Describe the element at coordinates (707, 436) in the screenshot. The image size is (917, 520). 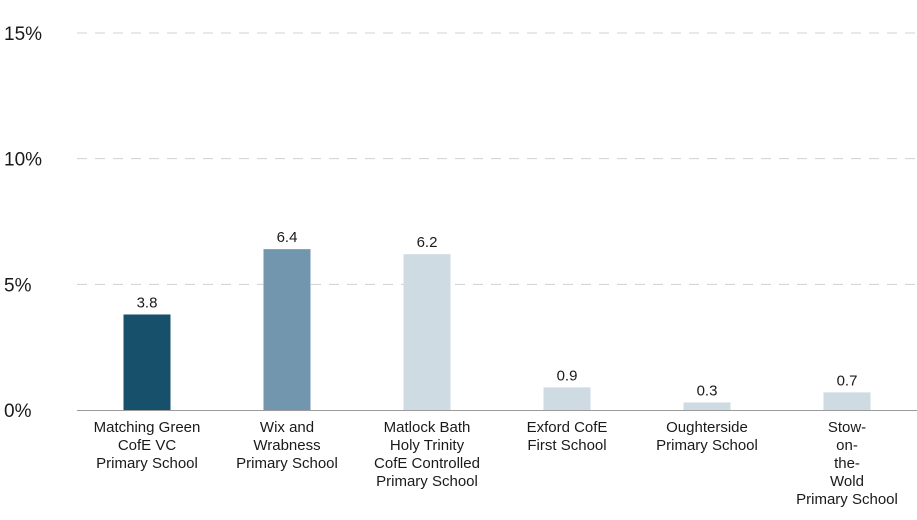
I see `x-tick-label: Oughterside Primary School` at that location.